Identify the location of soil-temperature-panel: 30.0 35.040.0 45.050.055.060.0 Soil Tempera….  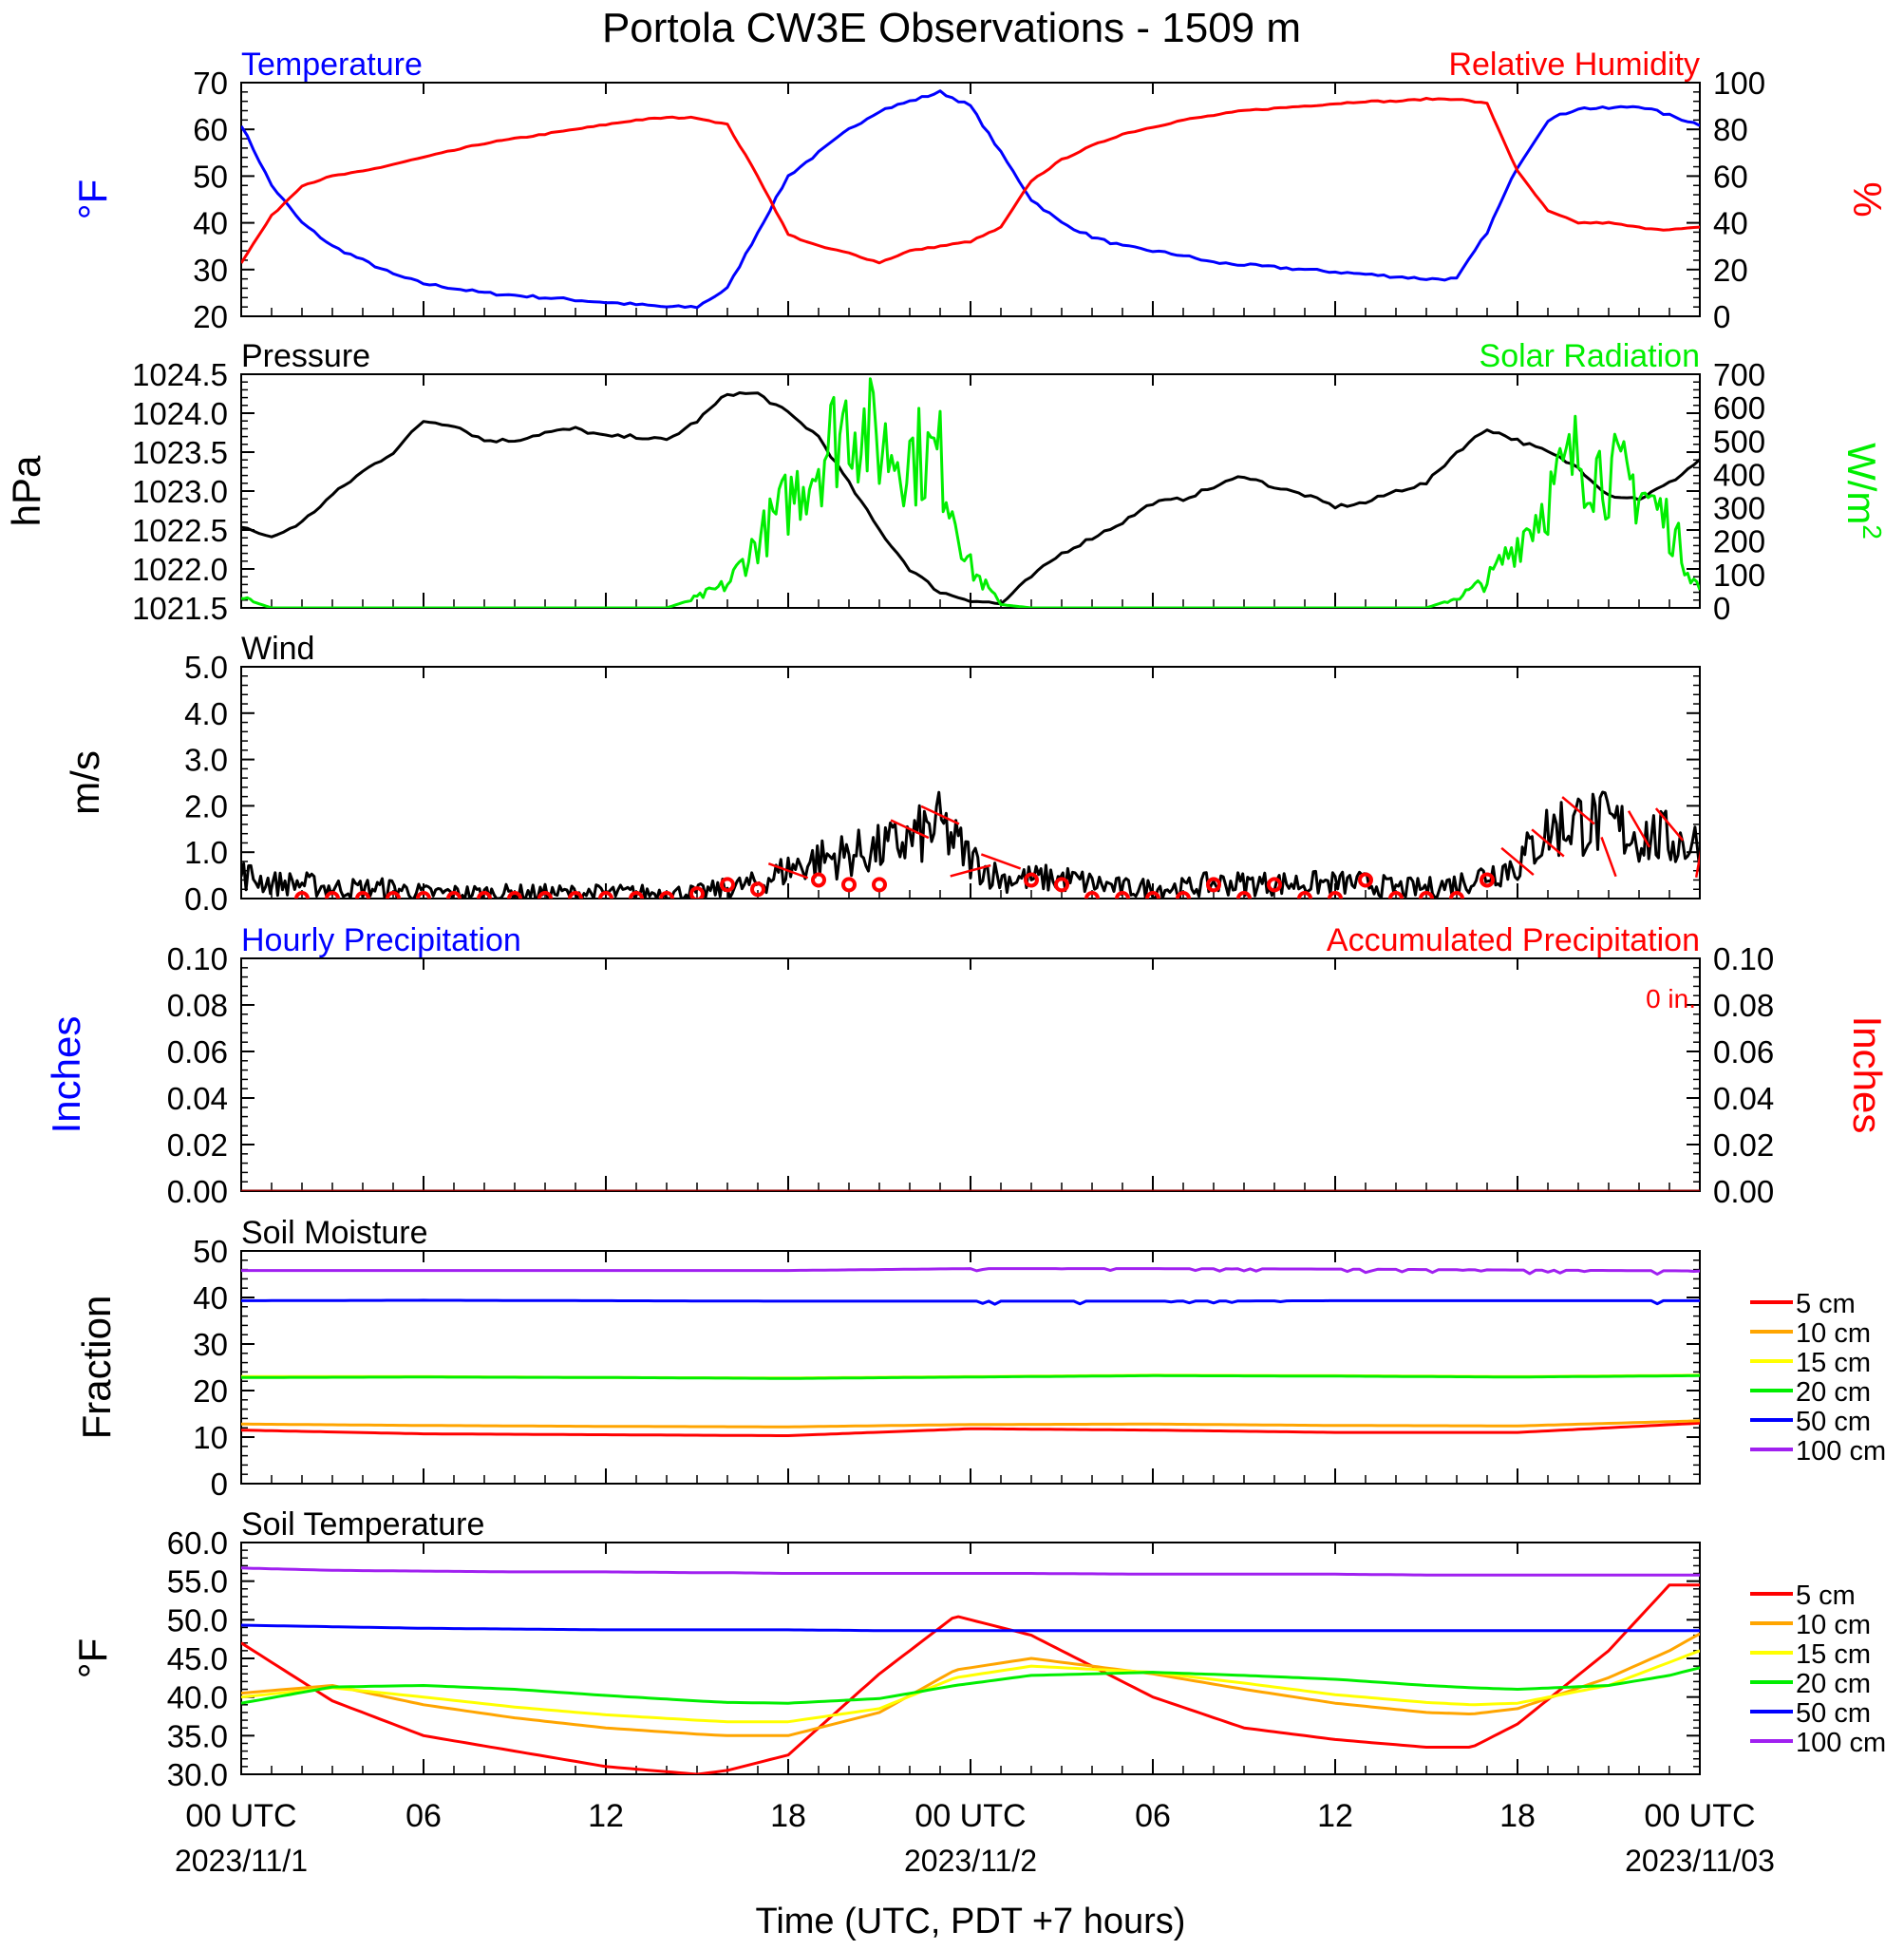
(978, 1649).